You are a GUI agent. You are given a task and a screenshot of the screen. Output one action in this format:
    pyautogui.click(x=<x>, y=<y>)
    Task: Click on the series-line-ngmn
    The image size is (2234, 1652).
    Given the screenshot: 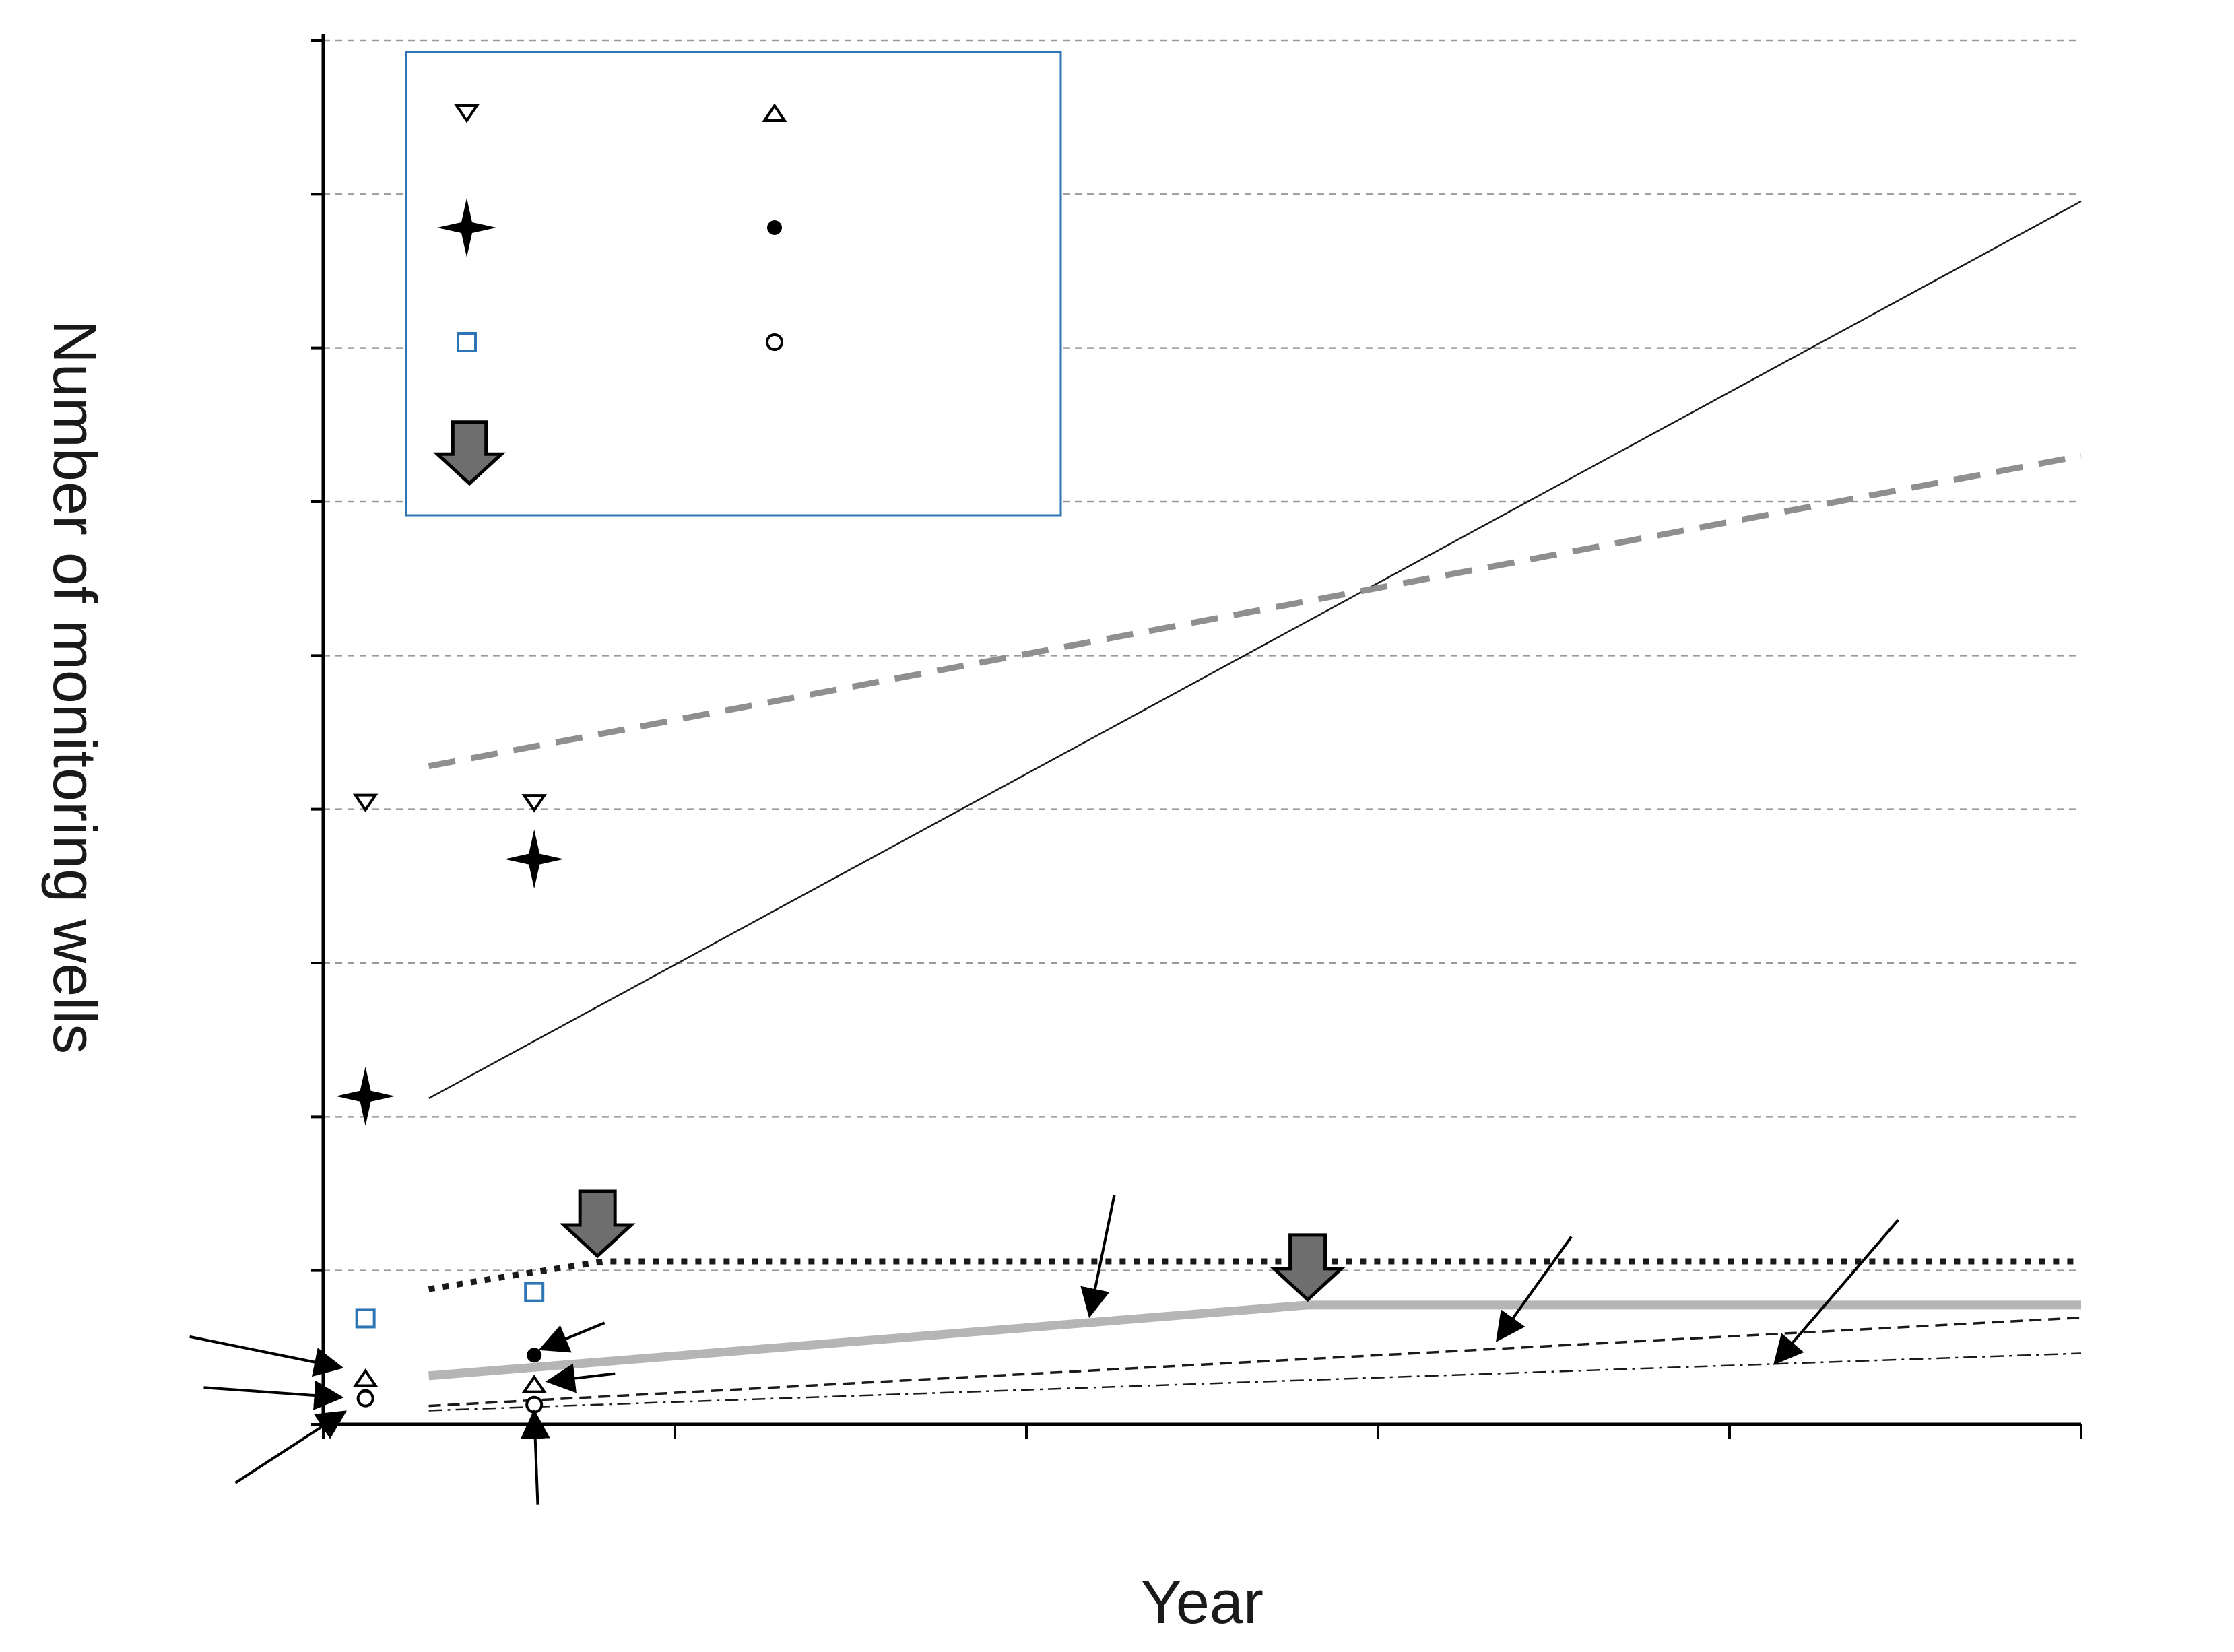 What is the action you would take?
    pyautogui.click(x=1254, y=1275)
    